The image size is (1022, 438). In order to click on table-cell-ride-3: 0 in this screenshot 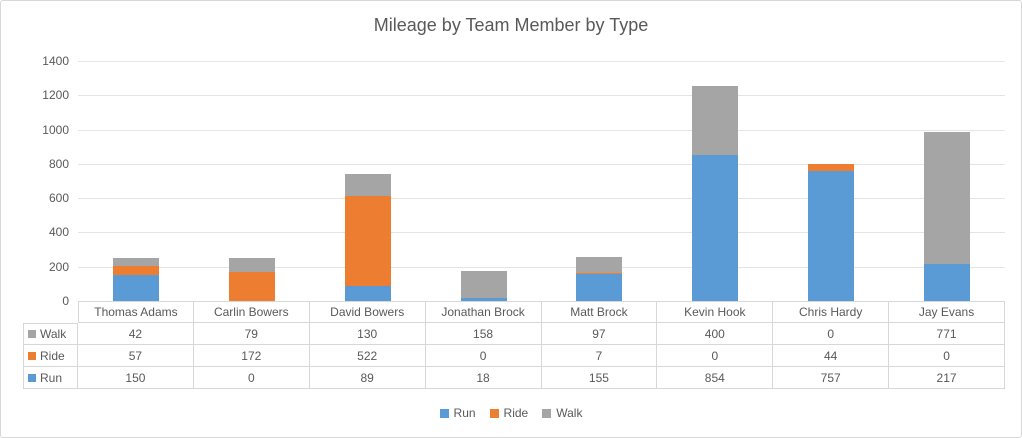, I will do `click(483, 356)`.